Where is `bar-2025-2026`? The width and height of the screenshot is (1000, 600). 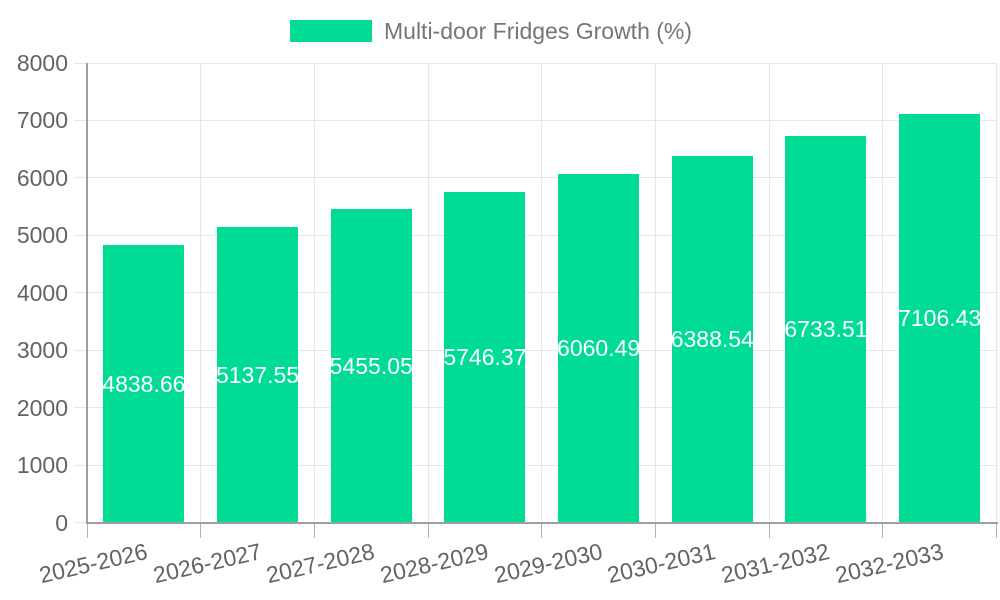
bar-2025-2026 is located at coordinates (144, 383).